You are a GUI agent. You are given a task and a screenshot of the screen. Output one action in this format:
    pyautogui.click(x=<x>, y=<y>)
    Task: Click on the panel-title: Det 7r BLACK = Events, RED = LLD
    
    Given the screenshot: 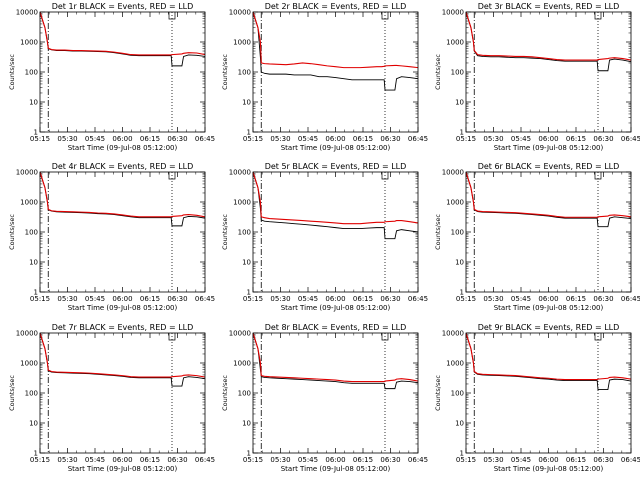 What is the action you would take?
    pyautogui.click(x=123, y=327)
    